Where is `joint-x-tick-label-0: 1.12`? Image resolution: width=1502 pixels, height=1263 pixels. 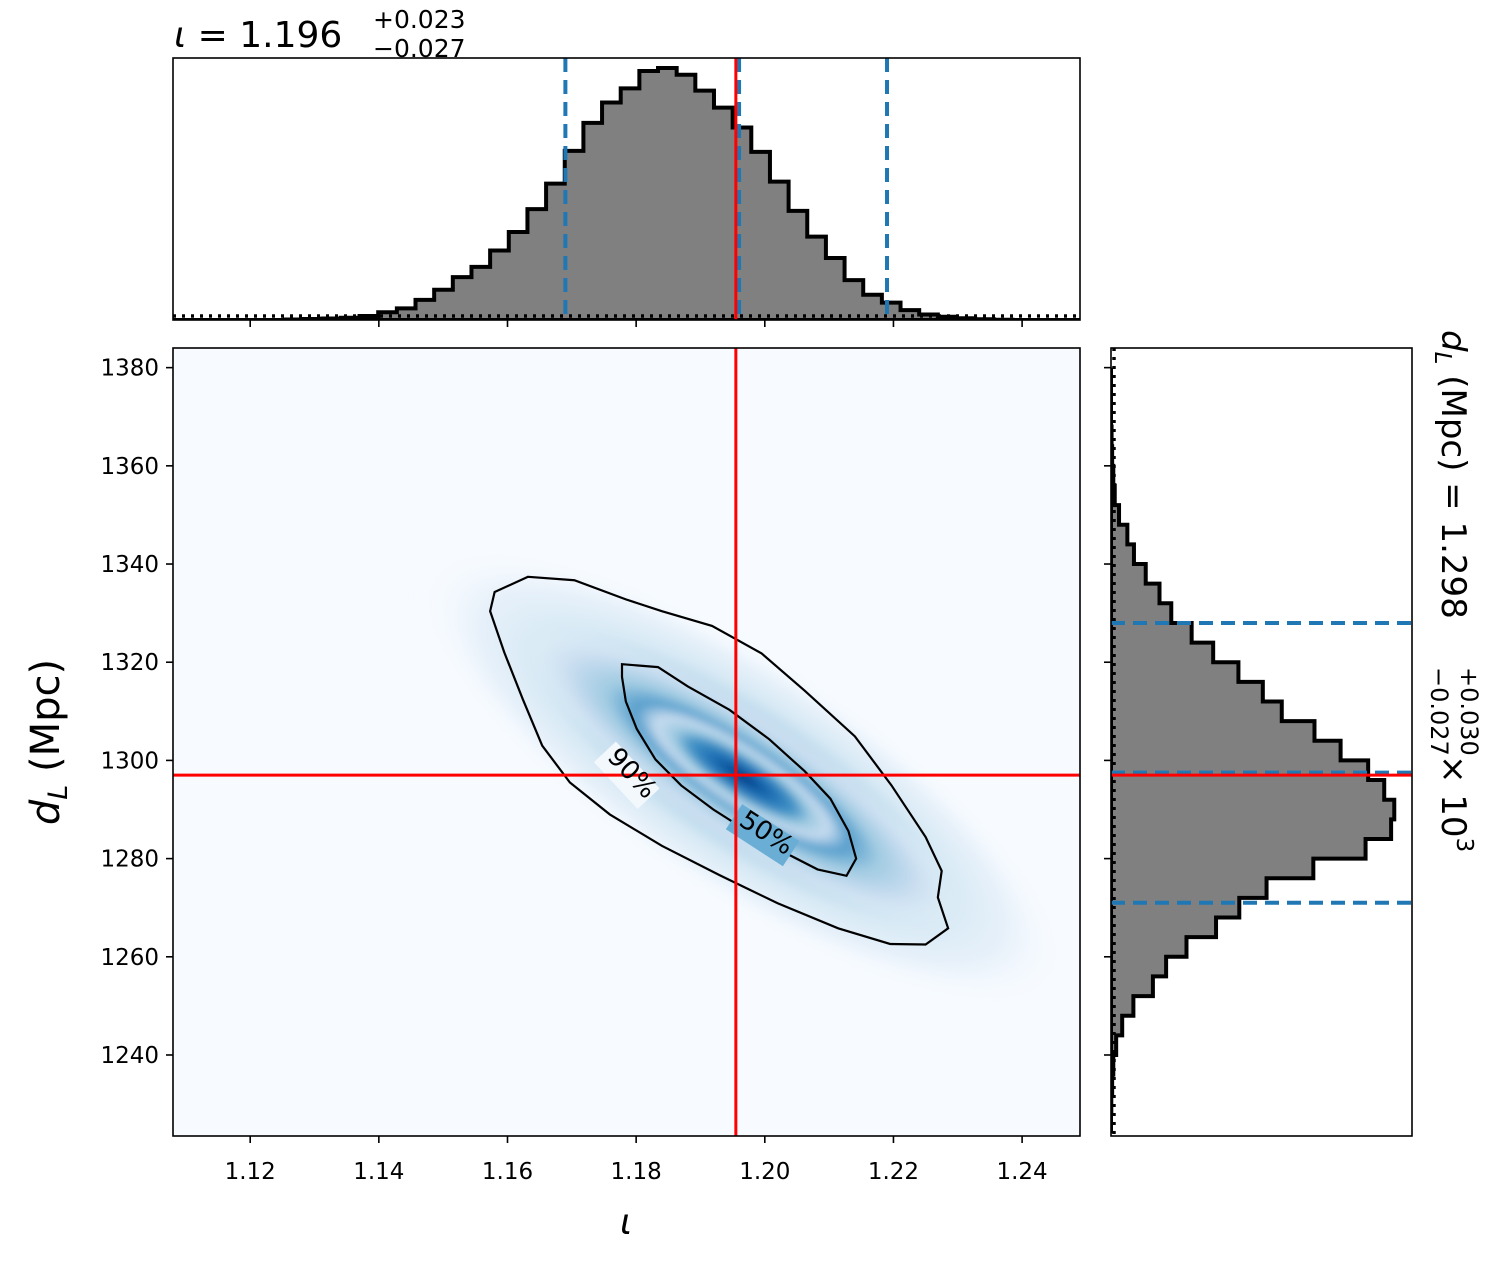 joint-x-tick-label-0: 1.12 is located at coordinates (250, 1172).